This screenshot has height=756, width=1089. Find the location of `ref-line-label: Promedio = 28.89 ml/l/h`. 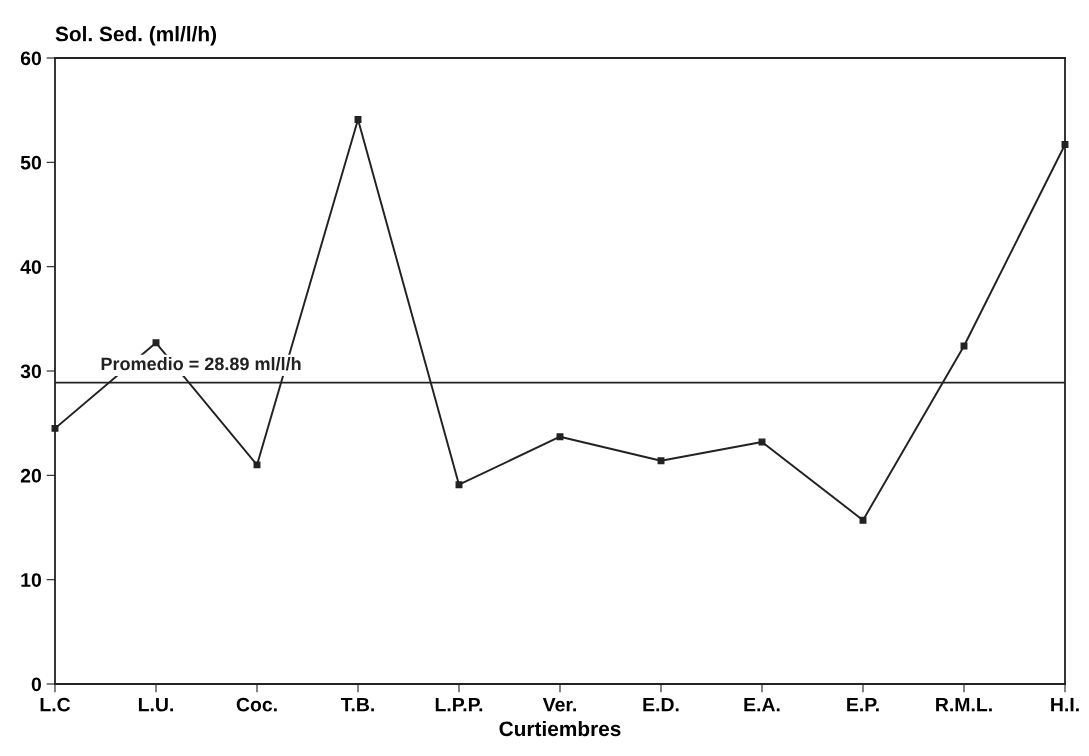

ref-line-label: Promedio = 28.89 ml/l/h is located at coordinates (201, 363).